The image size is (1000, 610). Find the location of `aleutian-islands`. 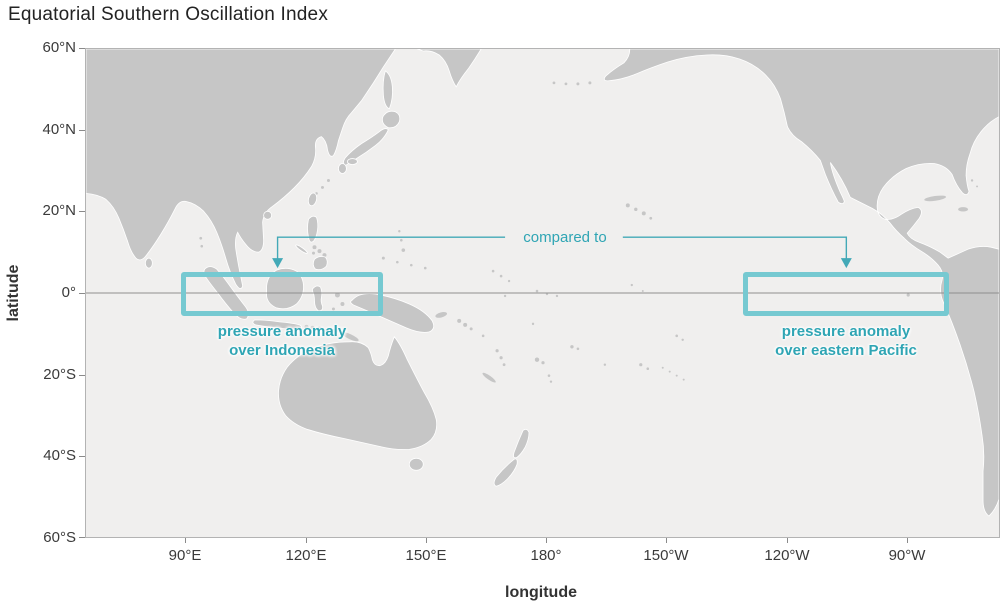

aleutian-islands is located at coordinates (572, 83).